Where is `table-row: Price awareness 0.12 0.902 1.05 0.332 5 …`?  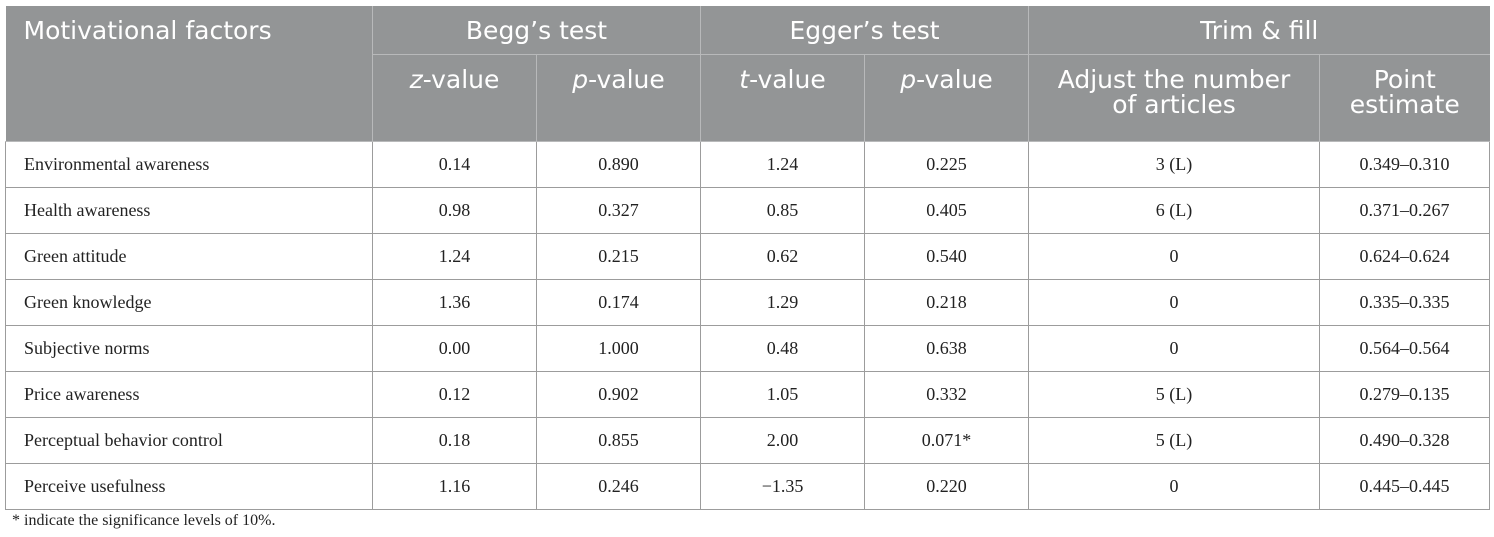
table-row: Price awareness 0.12 0.902 1.05 0.332 5 … is located at coordinates (748, 394).